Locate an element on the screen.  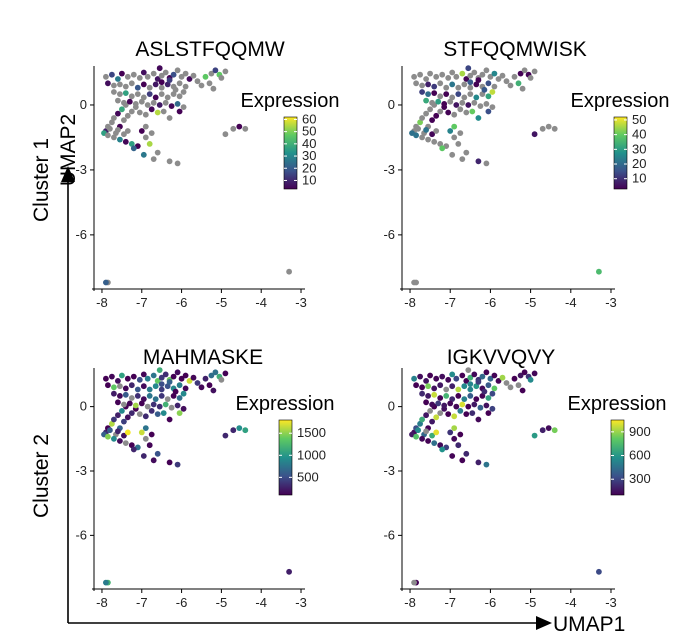
umap1-label: UMAP1 is located at coordinates (589, 623).